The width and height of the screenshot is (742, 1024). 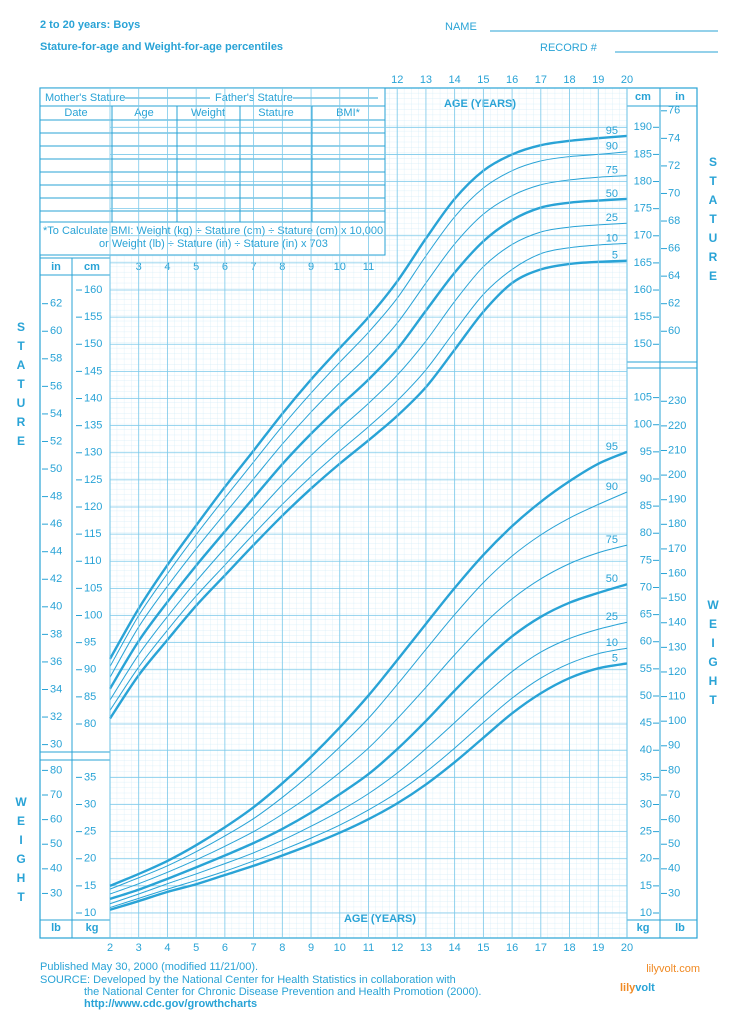 What do you see at coordinates (612, 218) in the screenshot?
I see `percentile-label: 25` at bounding box center [612, 218].